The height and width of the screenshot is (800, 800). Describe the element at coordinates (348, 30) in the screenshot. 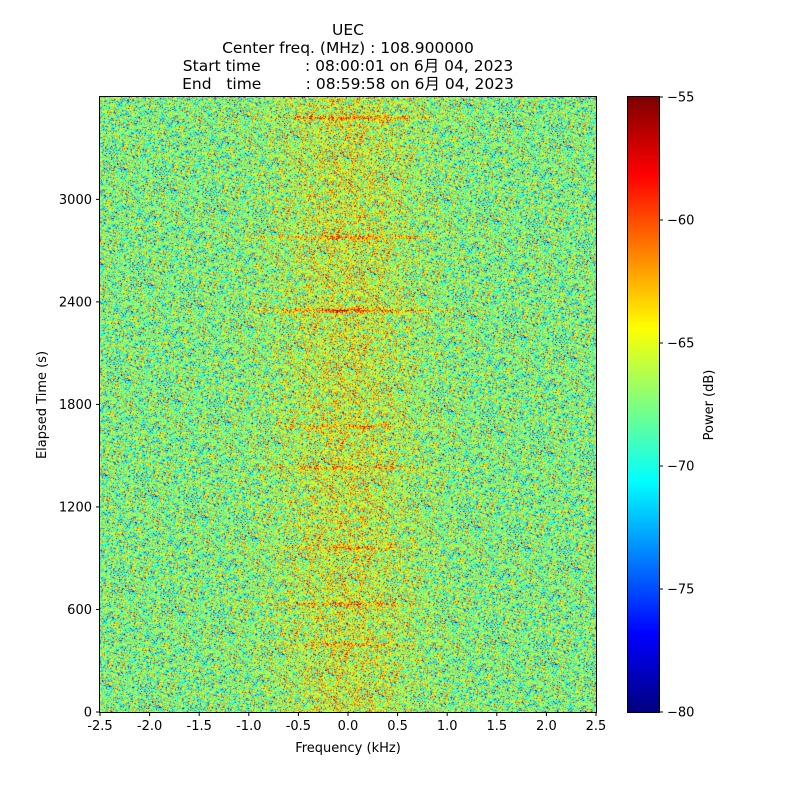

I see `title-station: UEC` at that location.